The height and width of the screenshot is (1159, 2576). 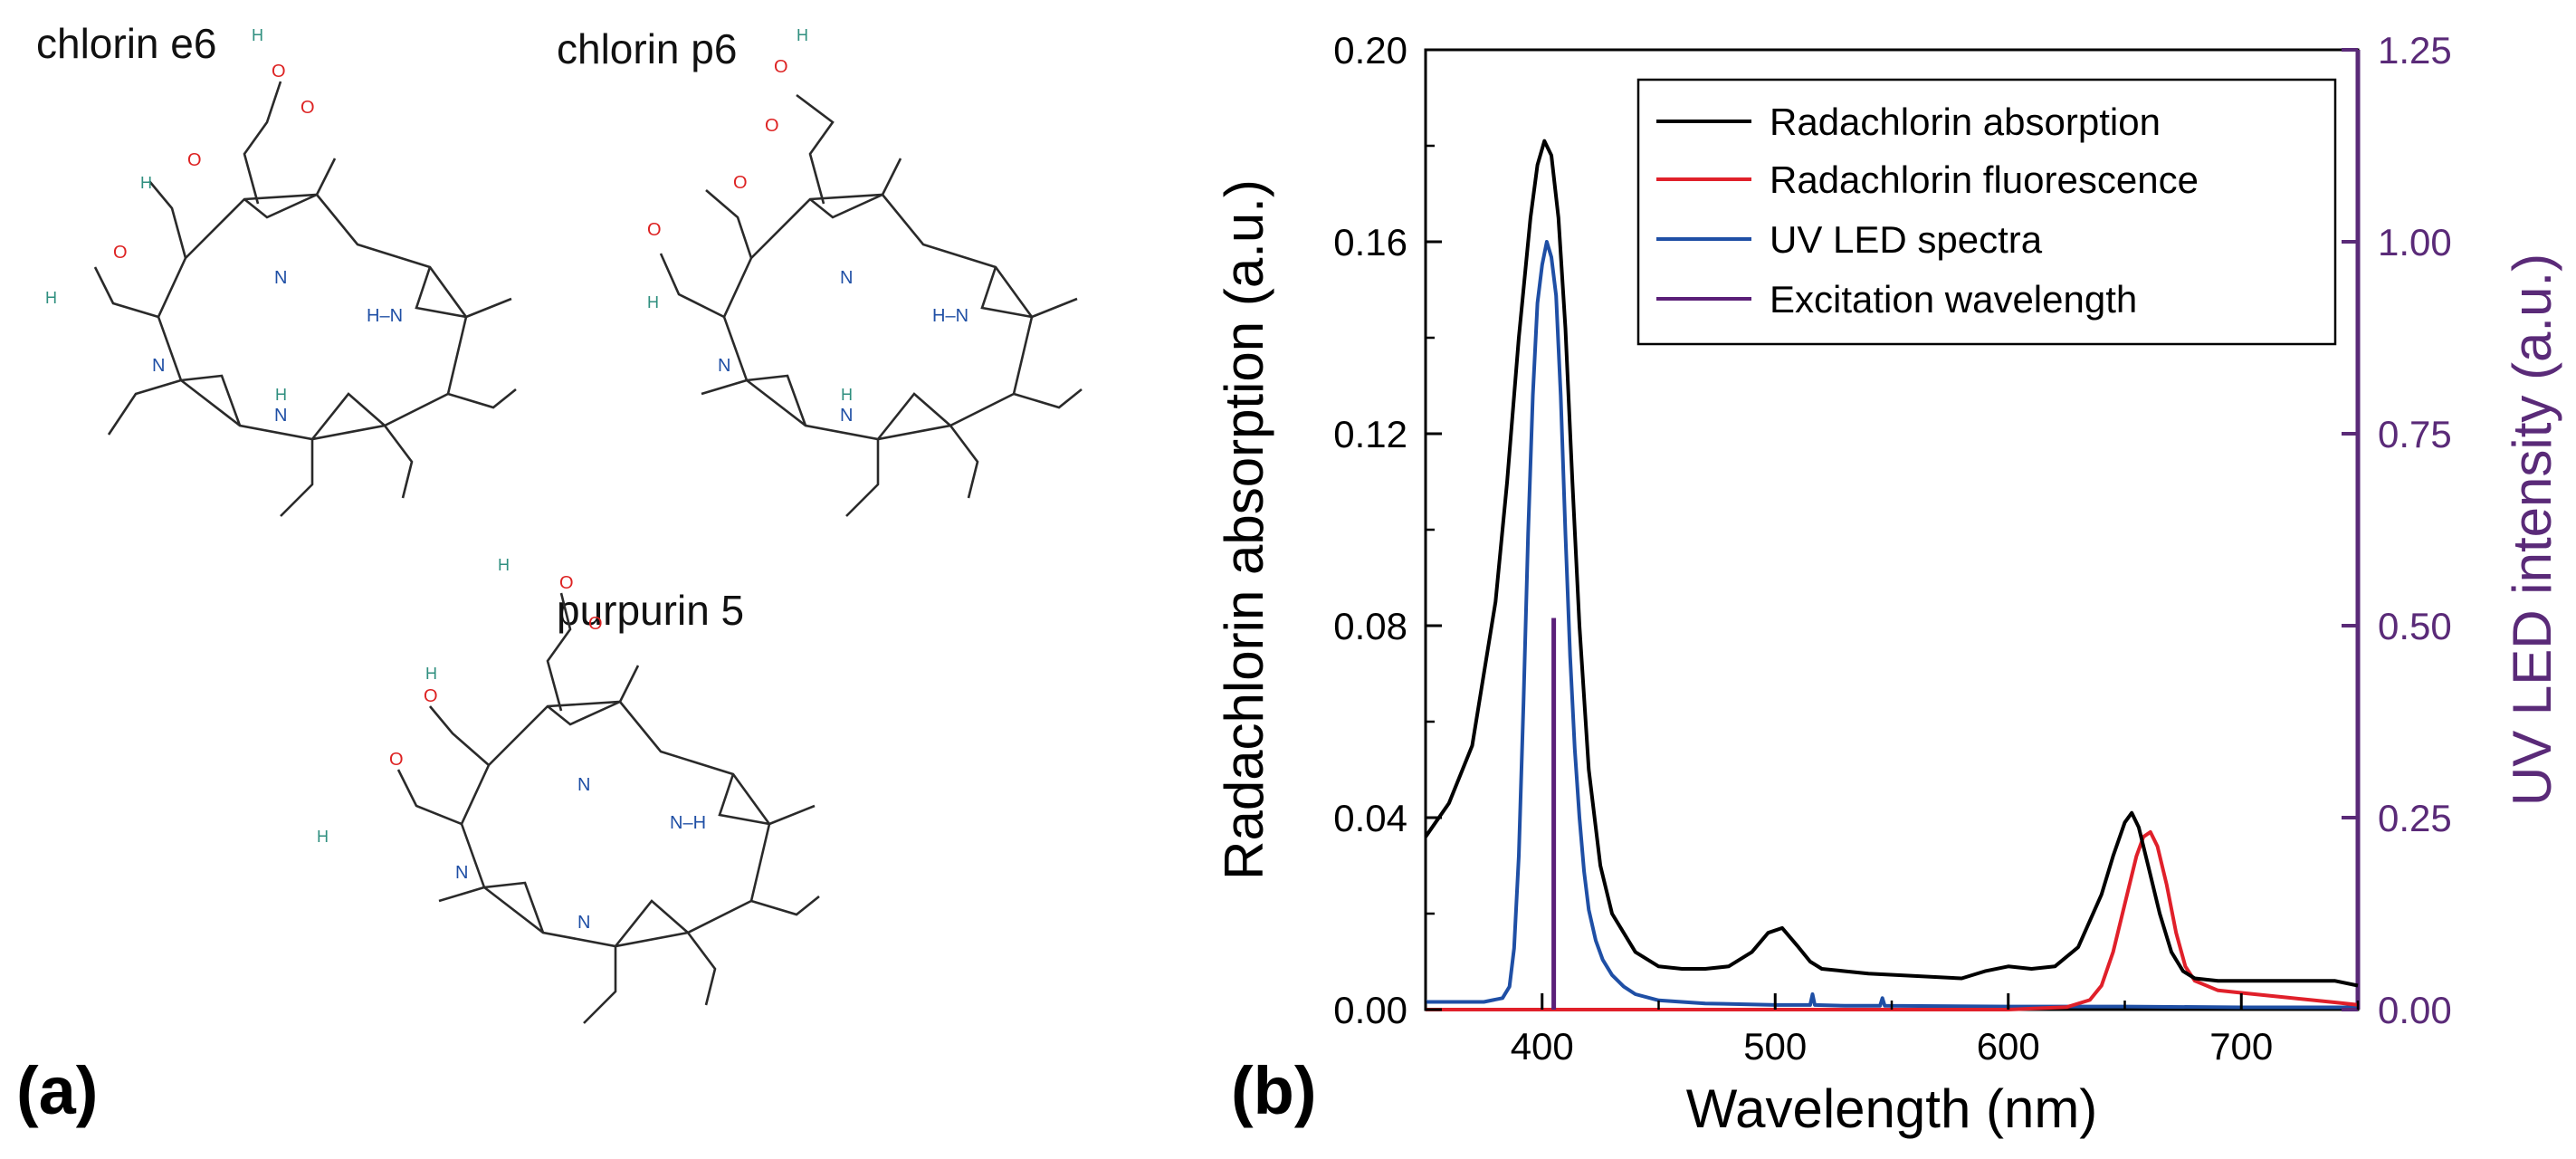 I want to click on x-tick-label: 700, so click(x=2241, y=1047).